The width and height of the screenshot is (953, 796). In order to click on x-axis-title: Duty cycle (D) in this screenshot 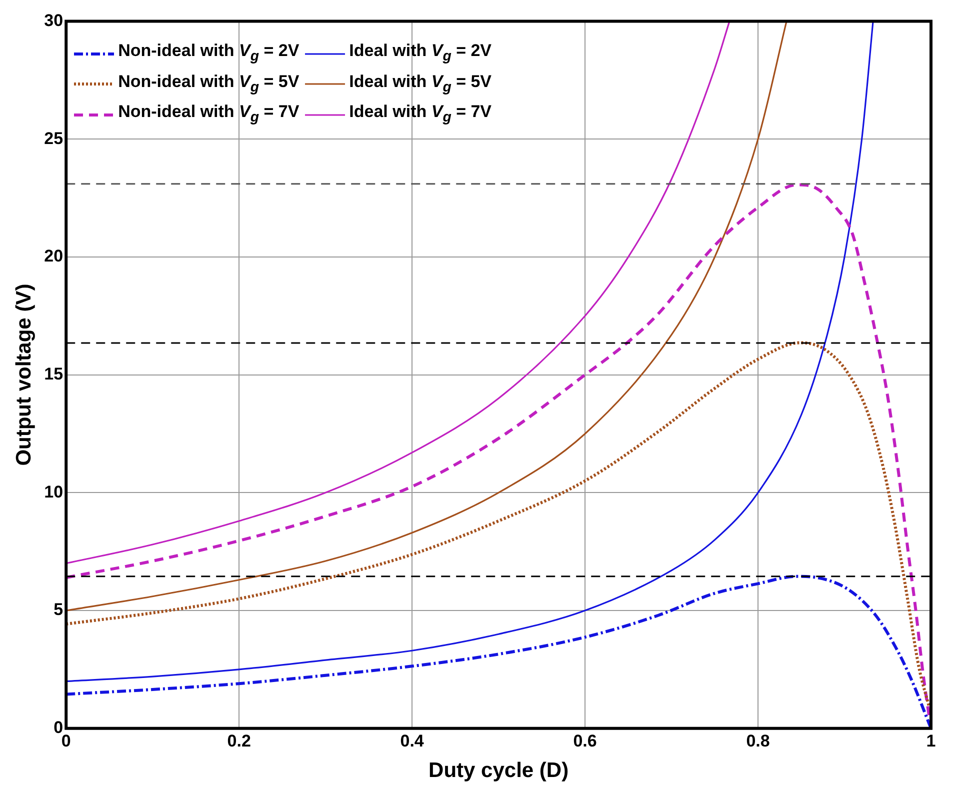, I will do `click(498, 770)`.